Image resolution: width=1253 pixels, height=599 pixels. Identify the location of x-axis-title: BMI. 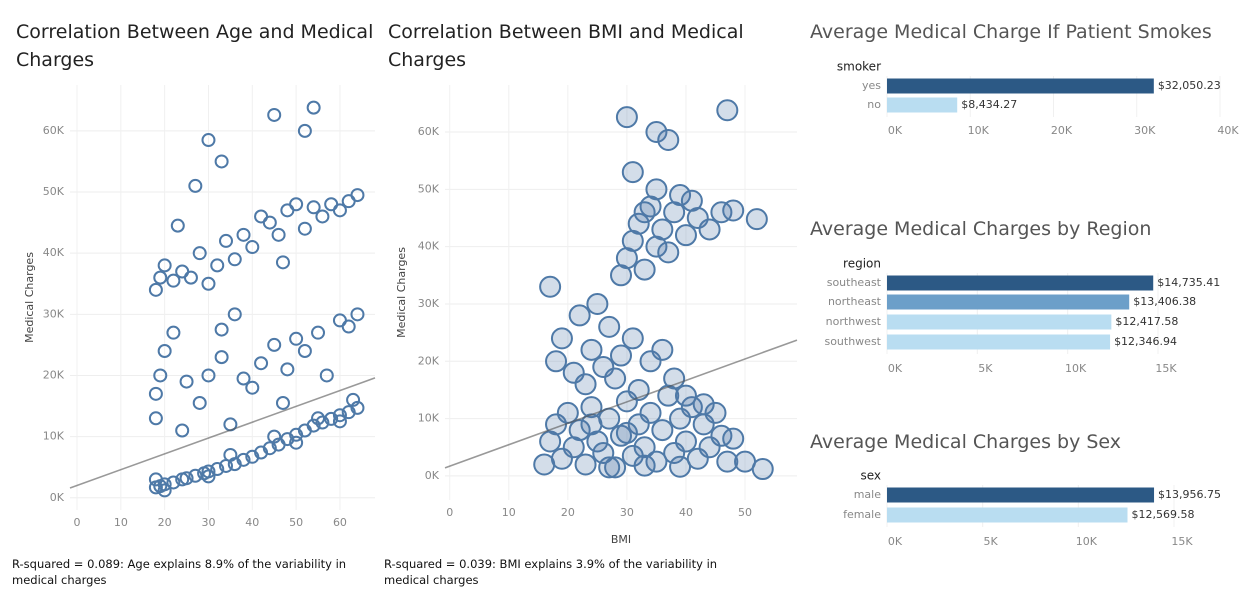
(621, 539).